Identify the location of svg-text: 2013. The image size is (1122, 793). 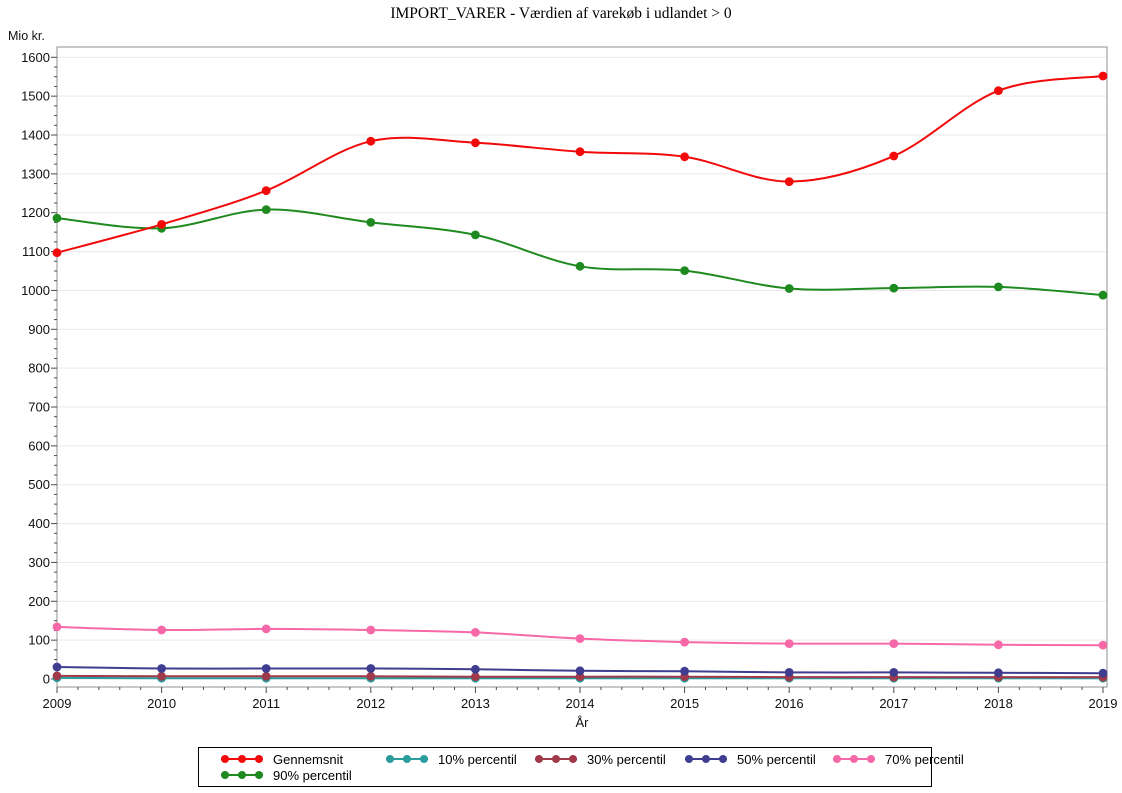
(475, 703).